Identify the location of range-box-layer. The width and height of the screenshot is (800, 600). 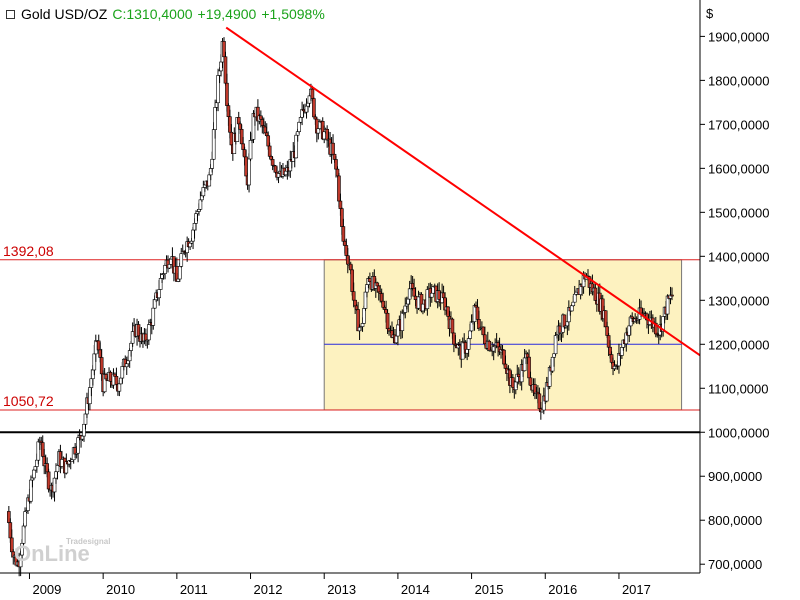
(503, 335).